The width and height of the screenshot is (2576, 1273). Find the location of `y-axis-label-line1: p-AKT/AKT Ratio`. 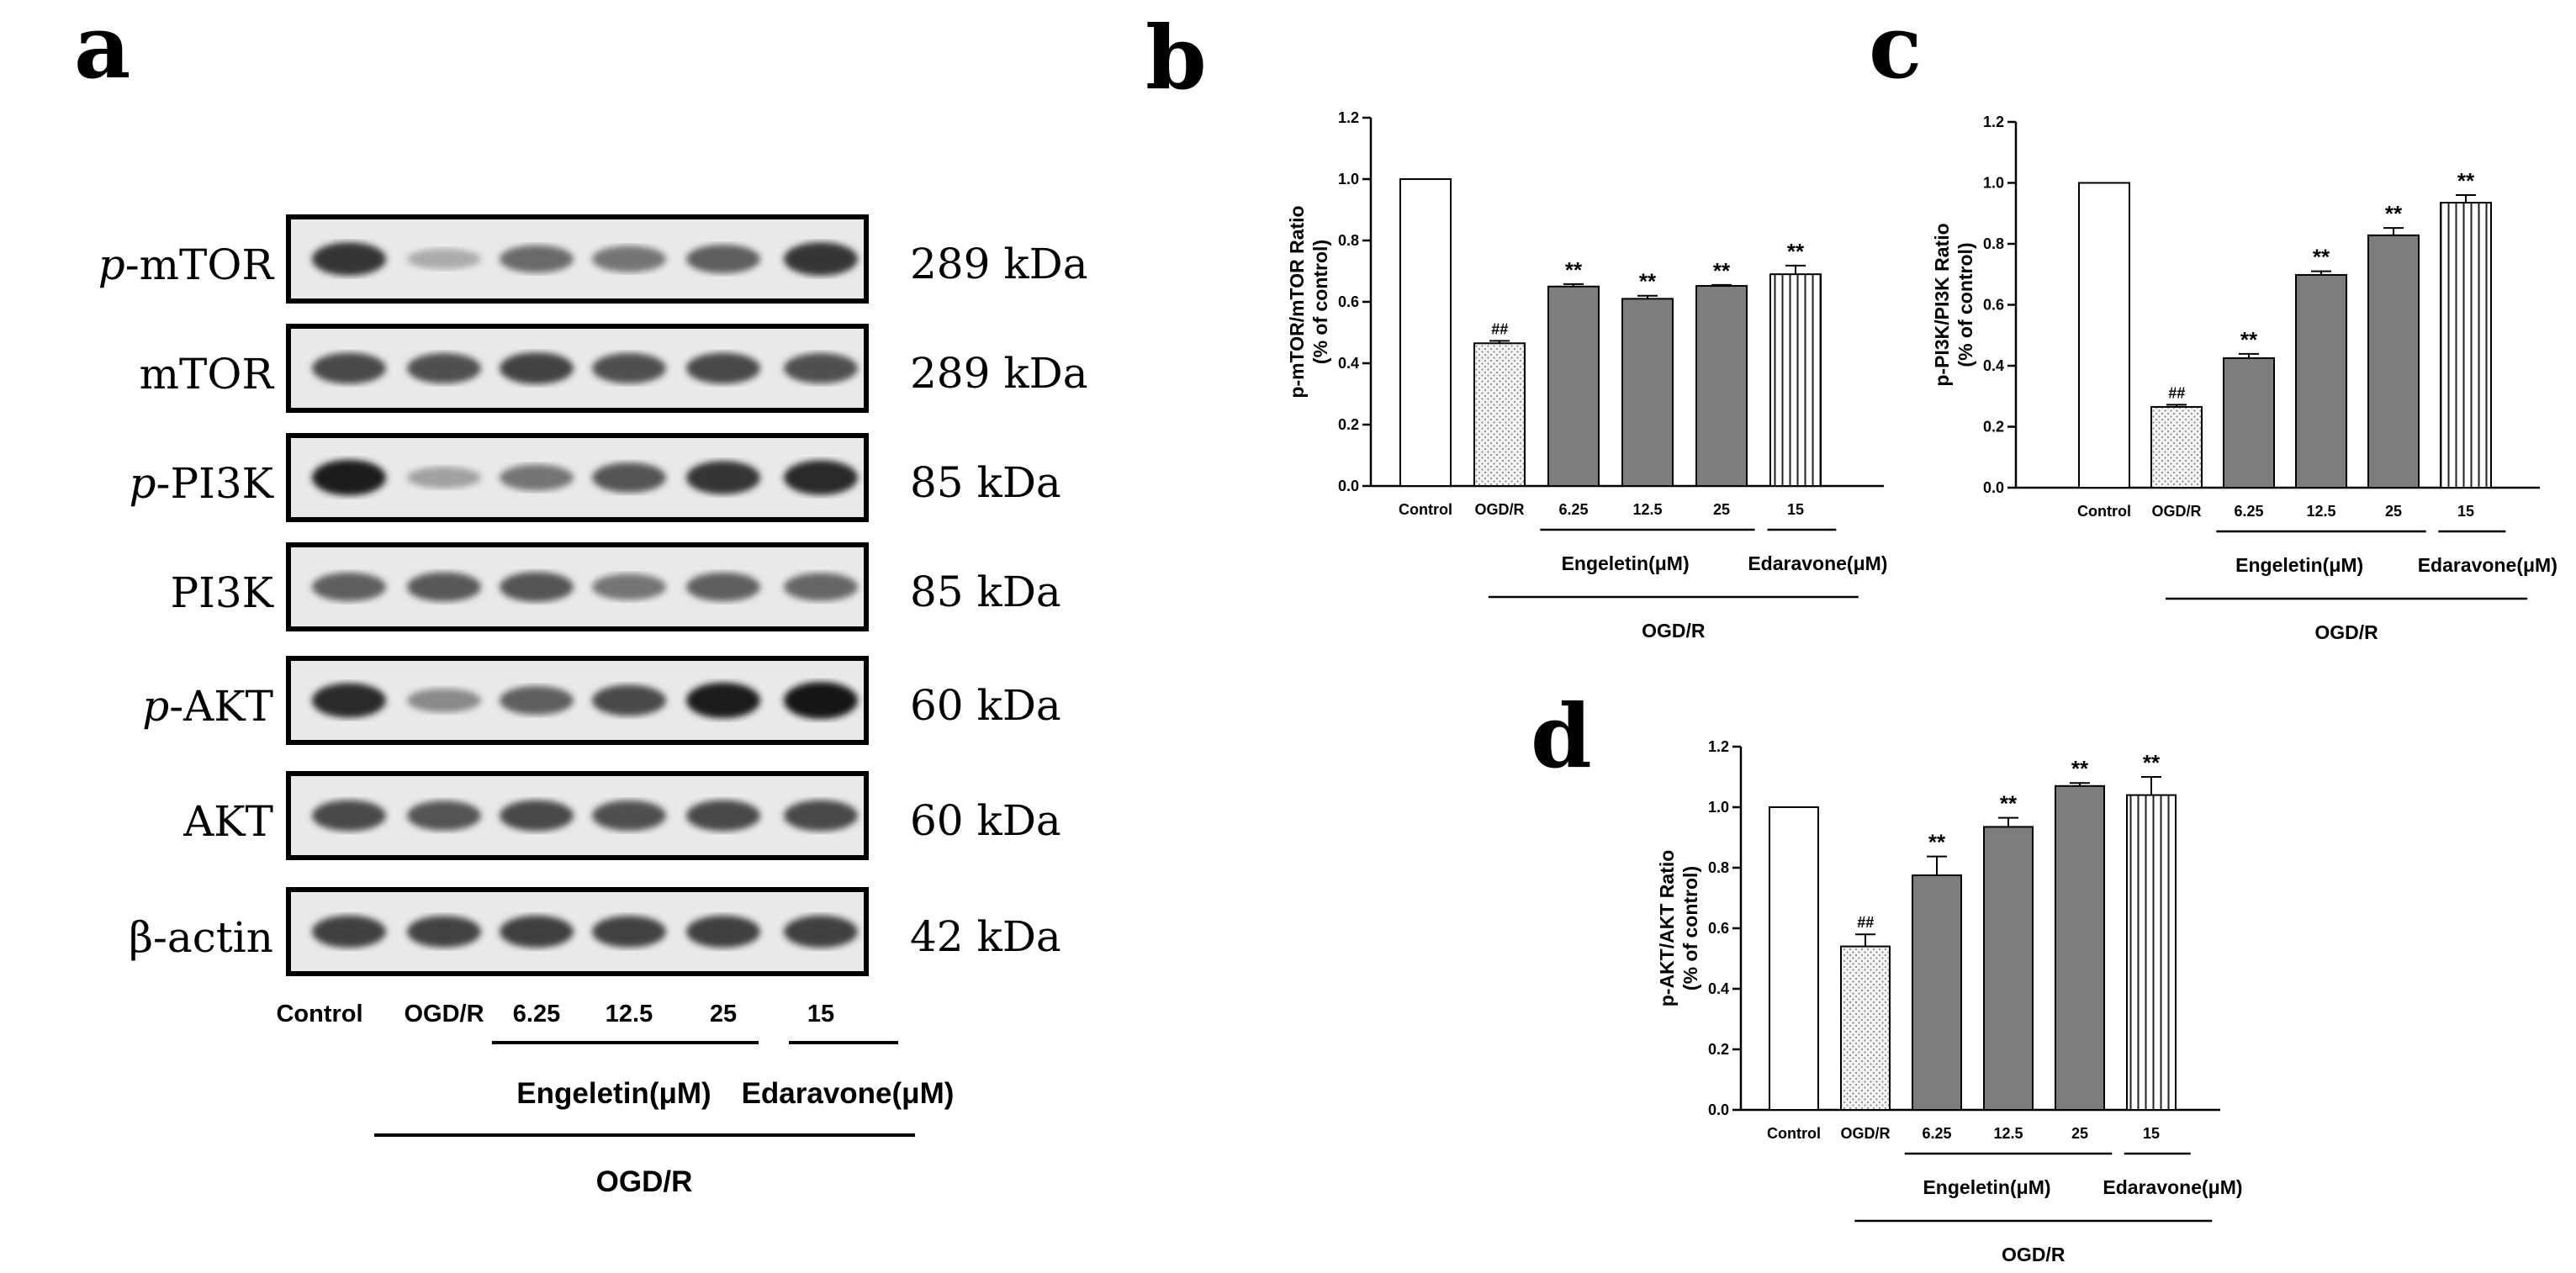

y-axis-label-line1: p-AKT/AKT Ratio is located at coordinates (1667, 929).